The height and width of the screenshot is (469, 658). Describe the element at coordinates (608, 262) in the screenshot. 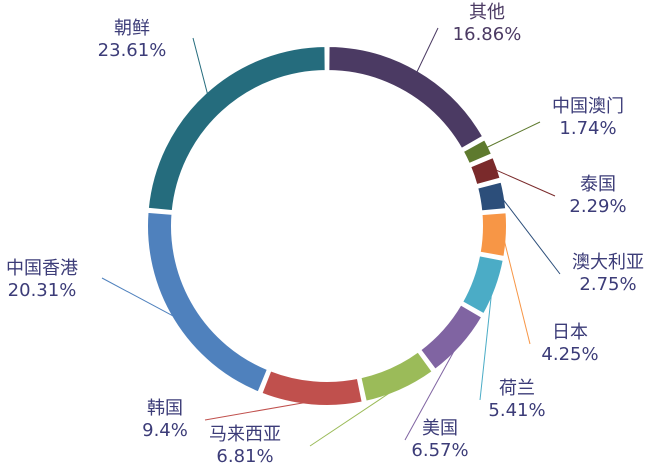

I see `slice-label-name-4: 澳大利亚` at that location.